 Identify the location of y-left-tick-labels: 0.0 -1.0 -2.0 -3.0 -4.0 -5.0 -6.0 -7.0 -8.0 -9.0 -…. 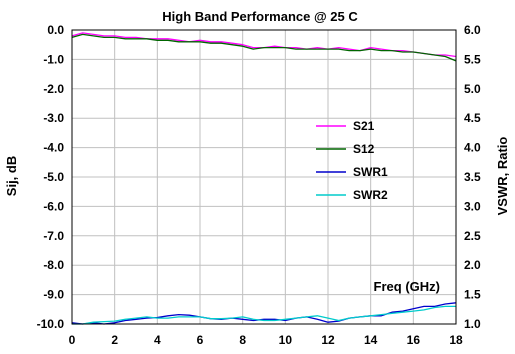
(51, 177).